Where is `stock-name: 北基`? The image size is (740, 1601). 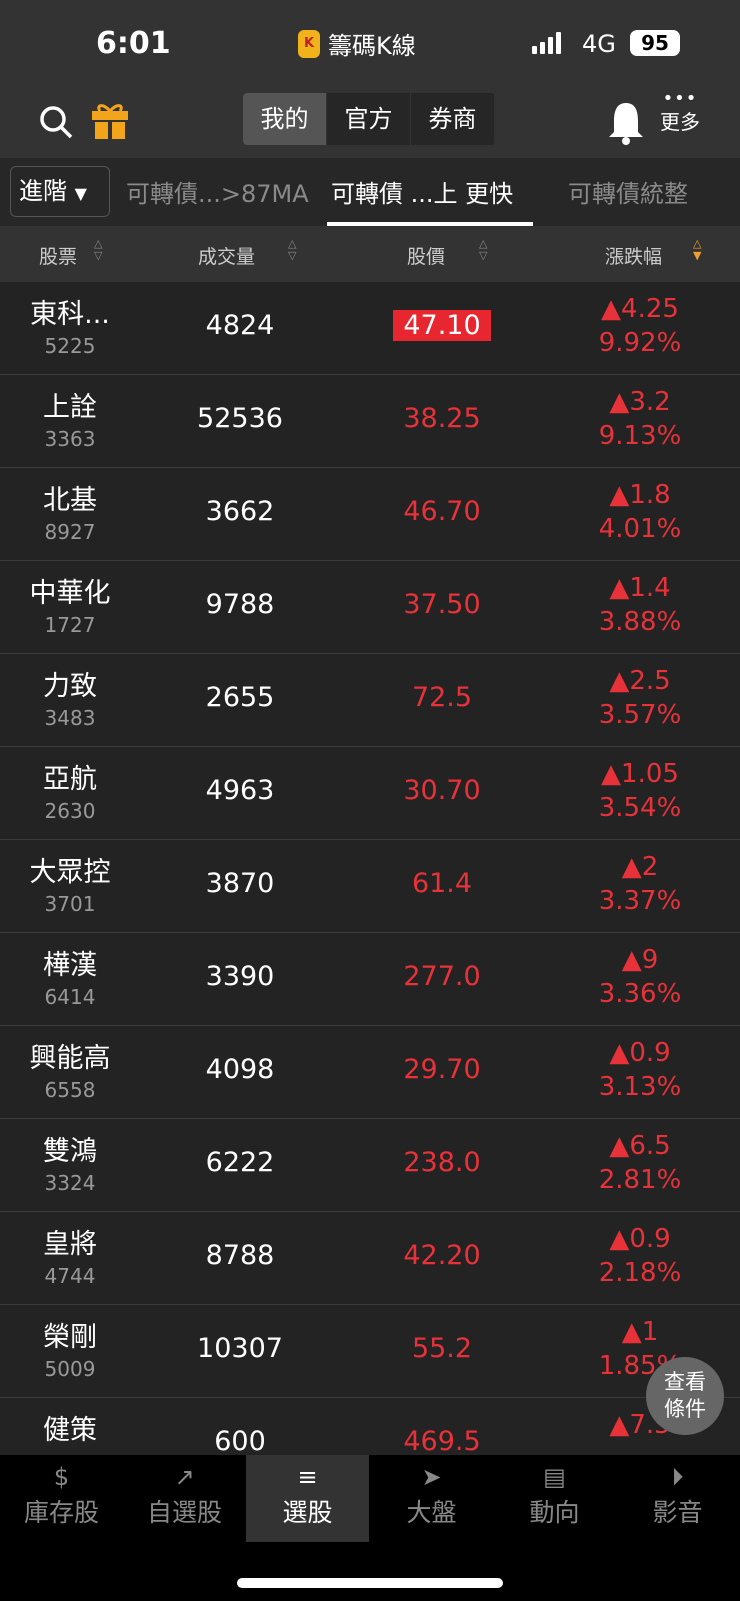 stock-name: 北基 is located at coordinates (70, 500).